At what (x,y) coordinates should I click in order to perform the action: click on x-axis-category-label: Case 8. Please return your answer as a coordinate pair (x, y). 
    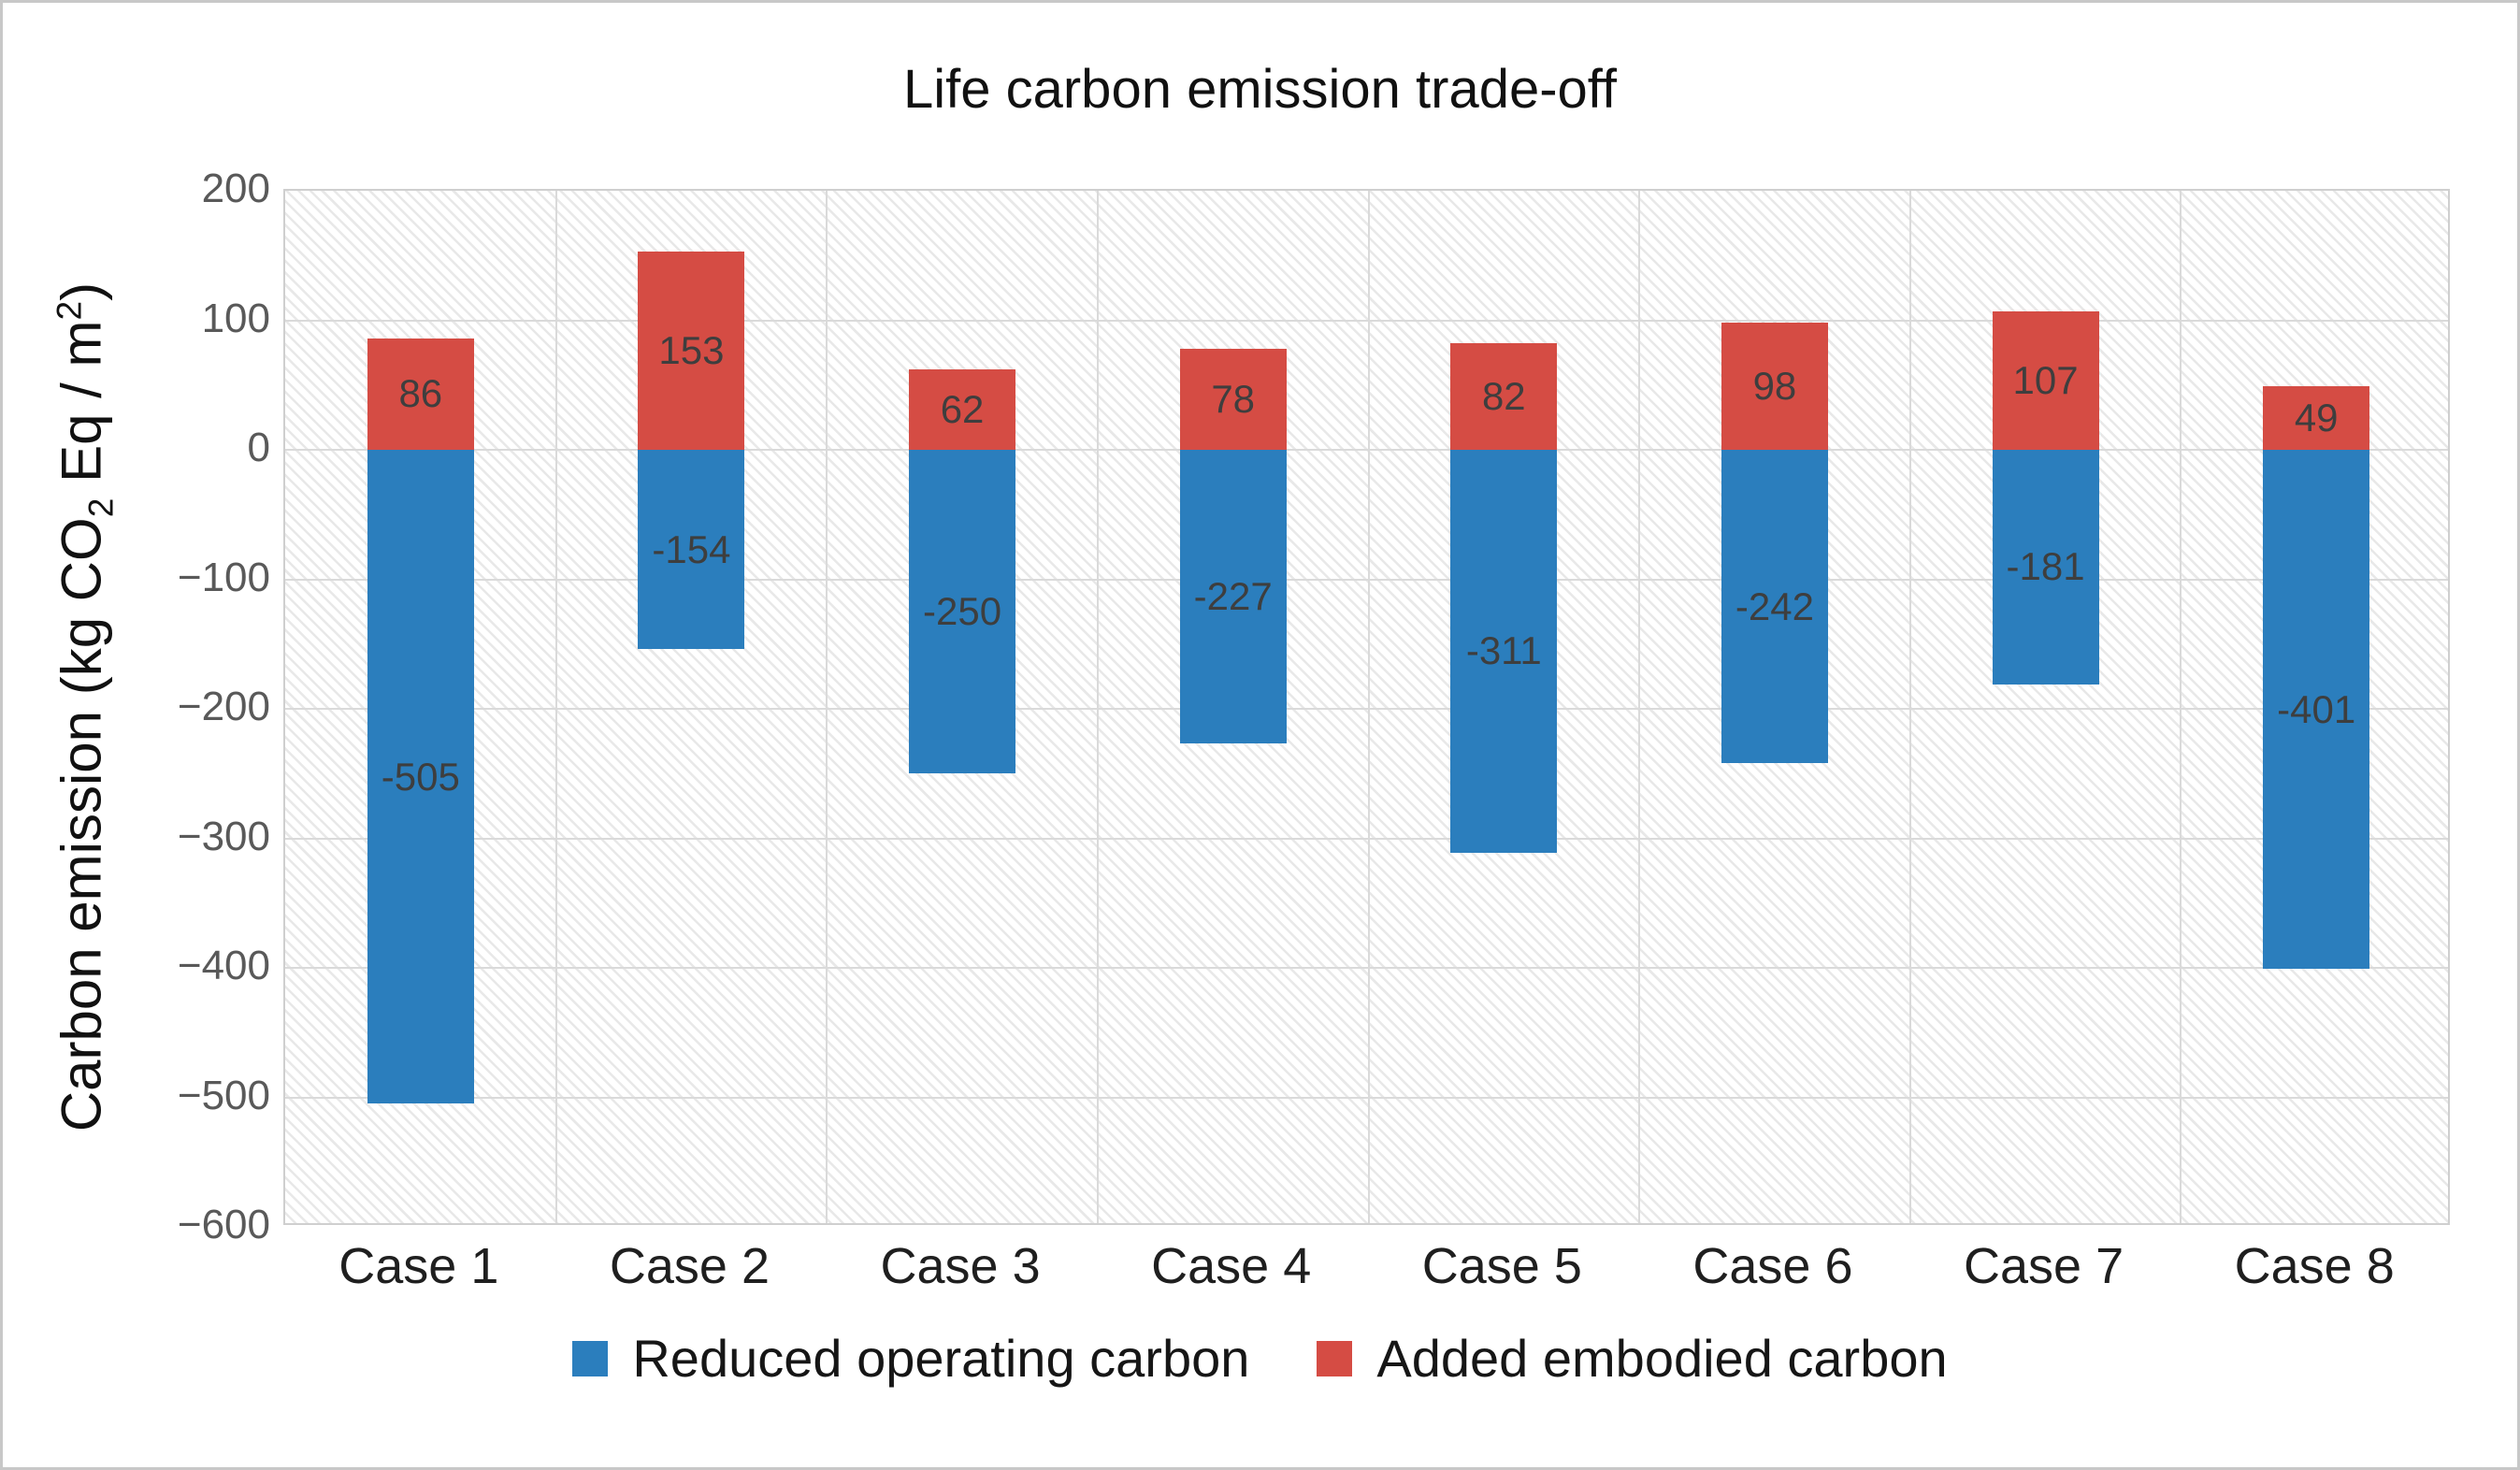
    Looking at the image, I should click on (2314, 1266).